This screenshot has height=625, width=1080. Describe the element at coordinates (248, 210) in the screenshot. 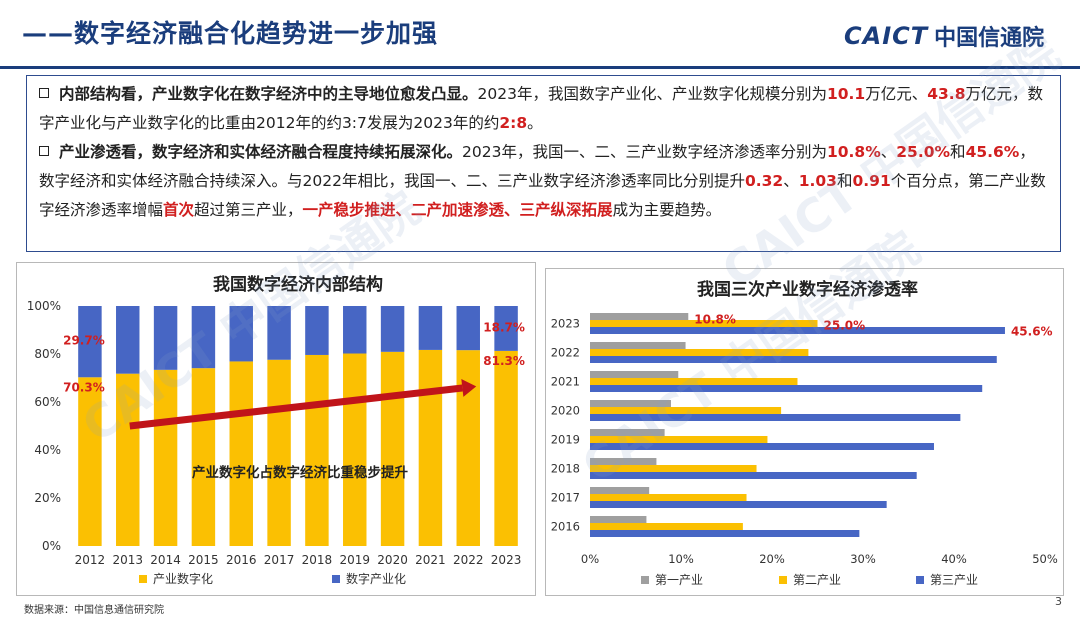

I see `bullet-text: 超过第三产业，` at that location.